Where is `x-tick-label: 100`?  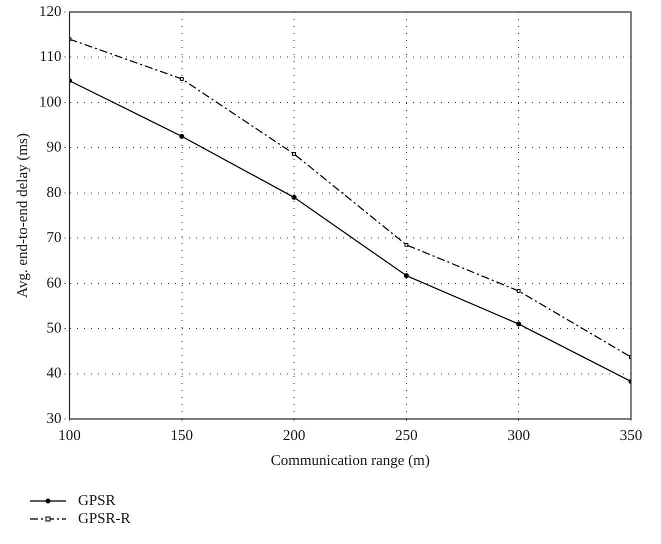
x-tick-label: 100 is located at coordinates (69, 436).